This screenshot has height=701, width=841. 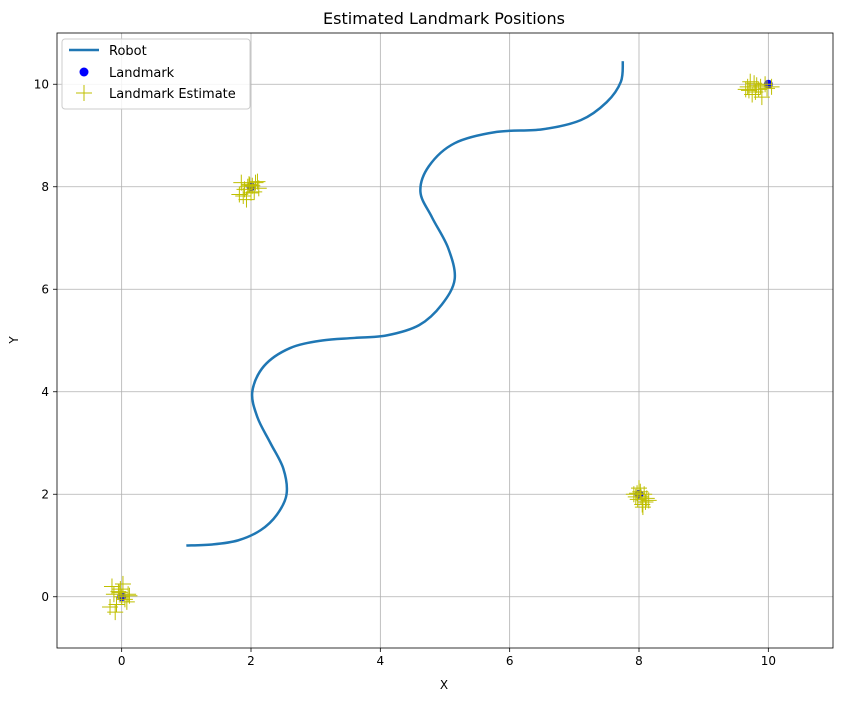 I want to click on x-tick-label: 4, so click(x=381, y=661).